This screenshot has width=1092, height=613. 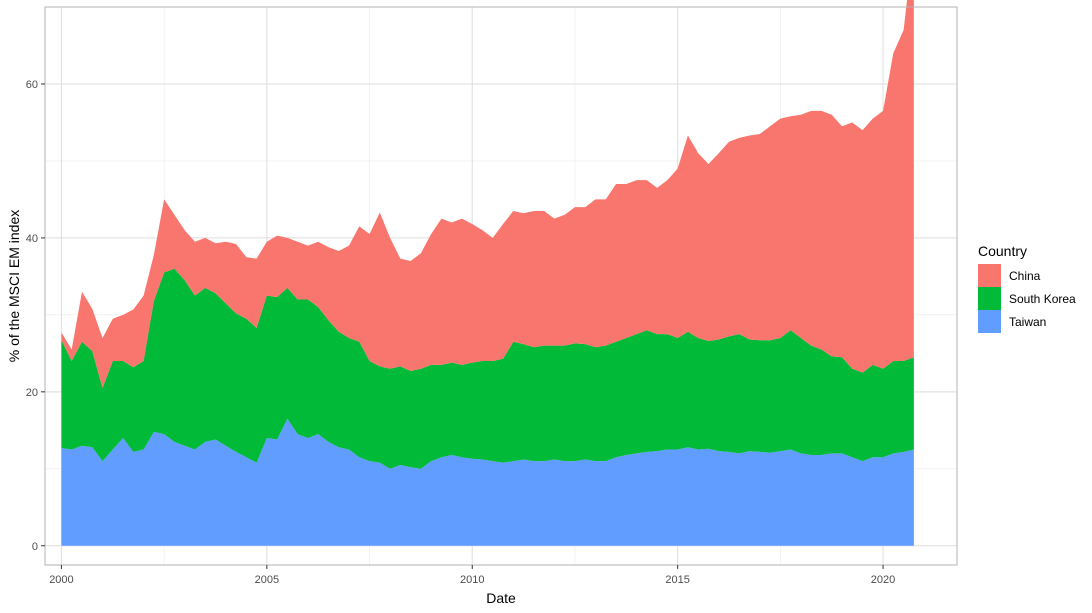 I want to click on x-tick-label: 2015, so click(x=677, y=580).